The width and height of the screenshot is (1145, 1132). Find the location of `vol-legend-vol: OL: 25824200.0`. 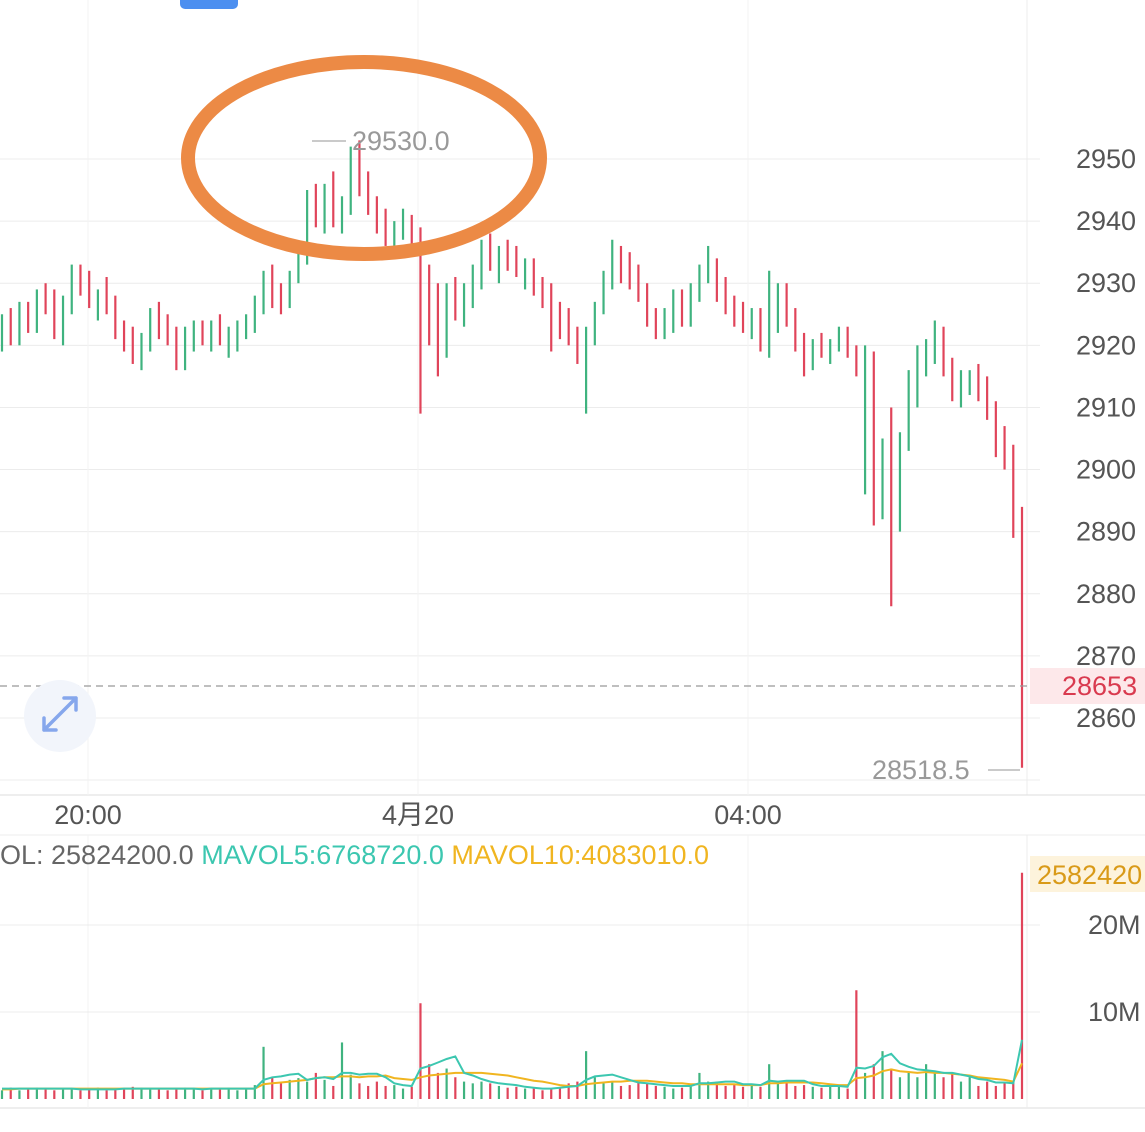

vol-legend-vol: OL: 25824200.0 is located at coordinates (97, 855).